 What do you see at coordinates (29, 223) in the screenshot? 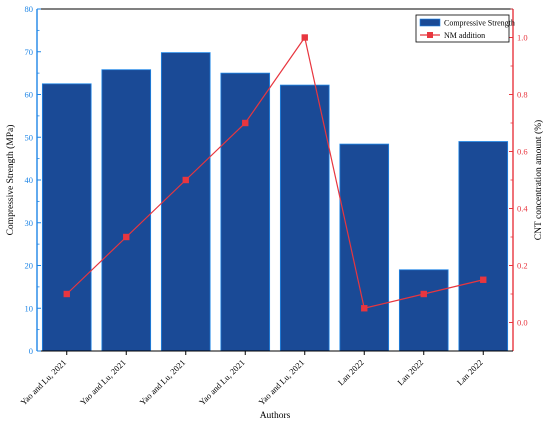
I see `y-left-tick-label: 30` at bounding box center [29, 223].